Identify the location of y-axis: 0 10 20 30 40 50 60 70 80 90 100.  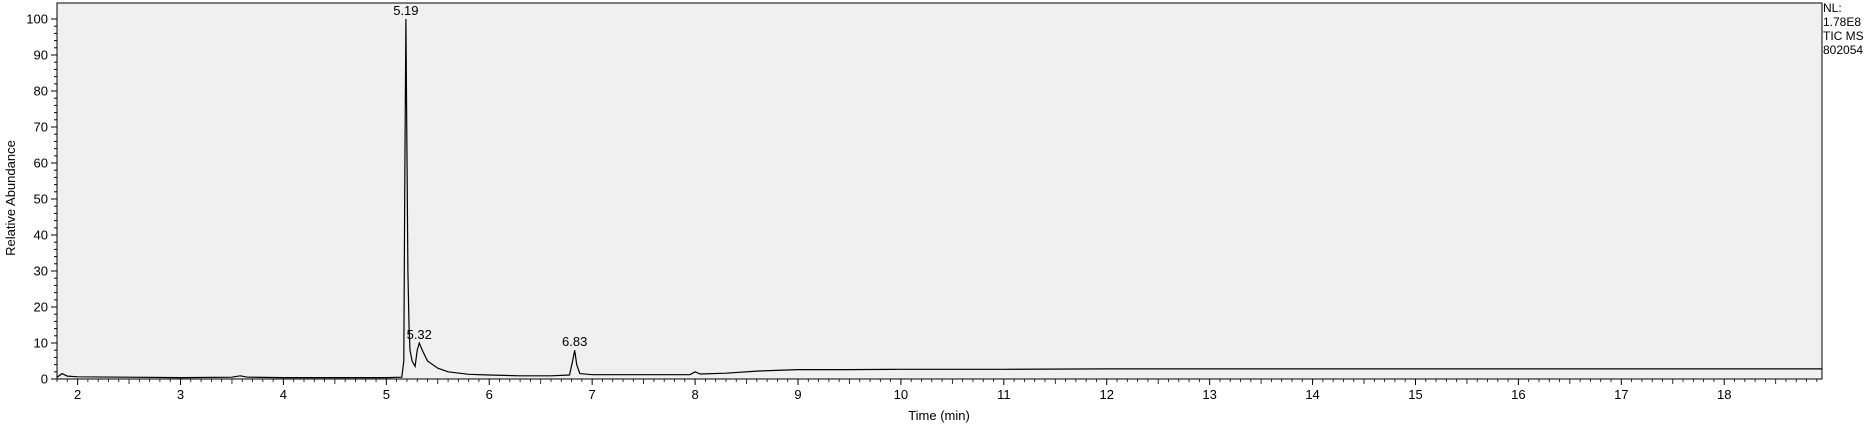
(41, 199).